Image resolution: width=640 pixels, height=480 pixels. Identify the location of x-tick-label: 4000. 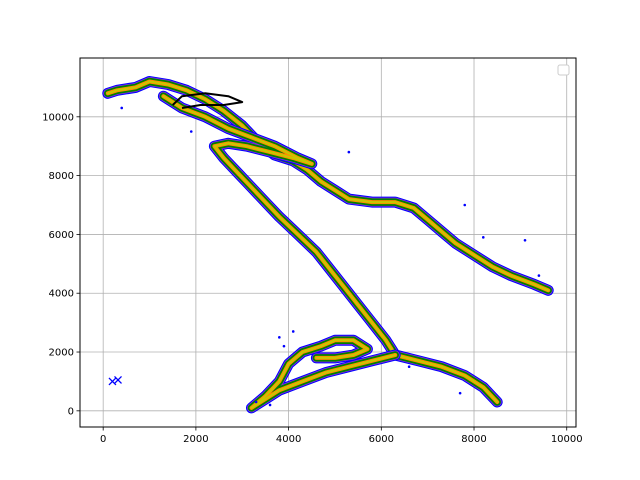
(288, 439).